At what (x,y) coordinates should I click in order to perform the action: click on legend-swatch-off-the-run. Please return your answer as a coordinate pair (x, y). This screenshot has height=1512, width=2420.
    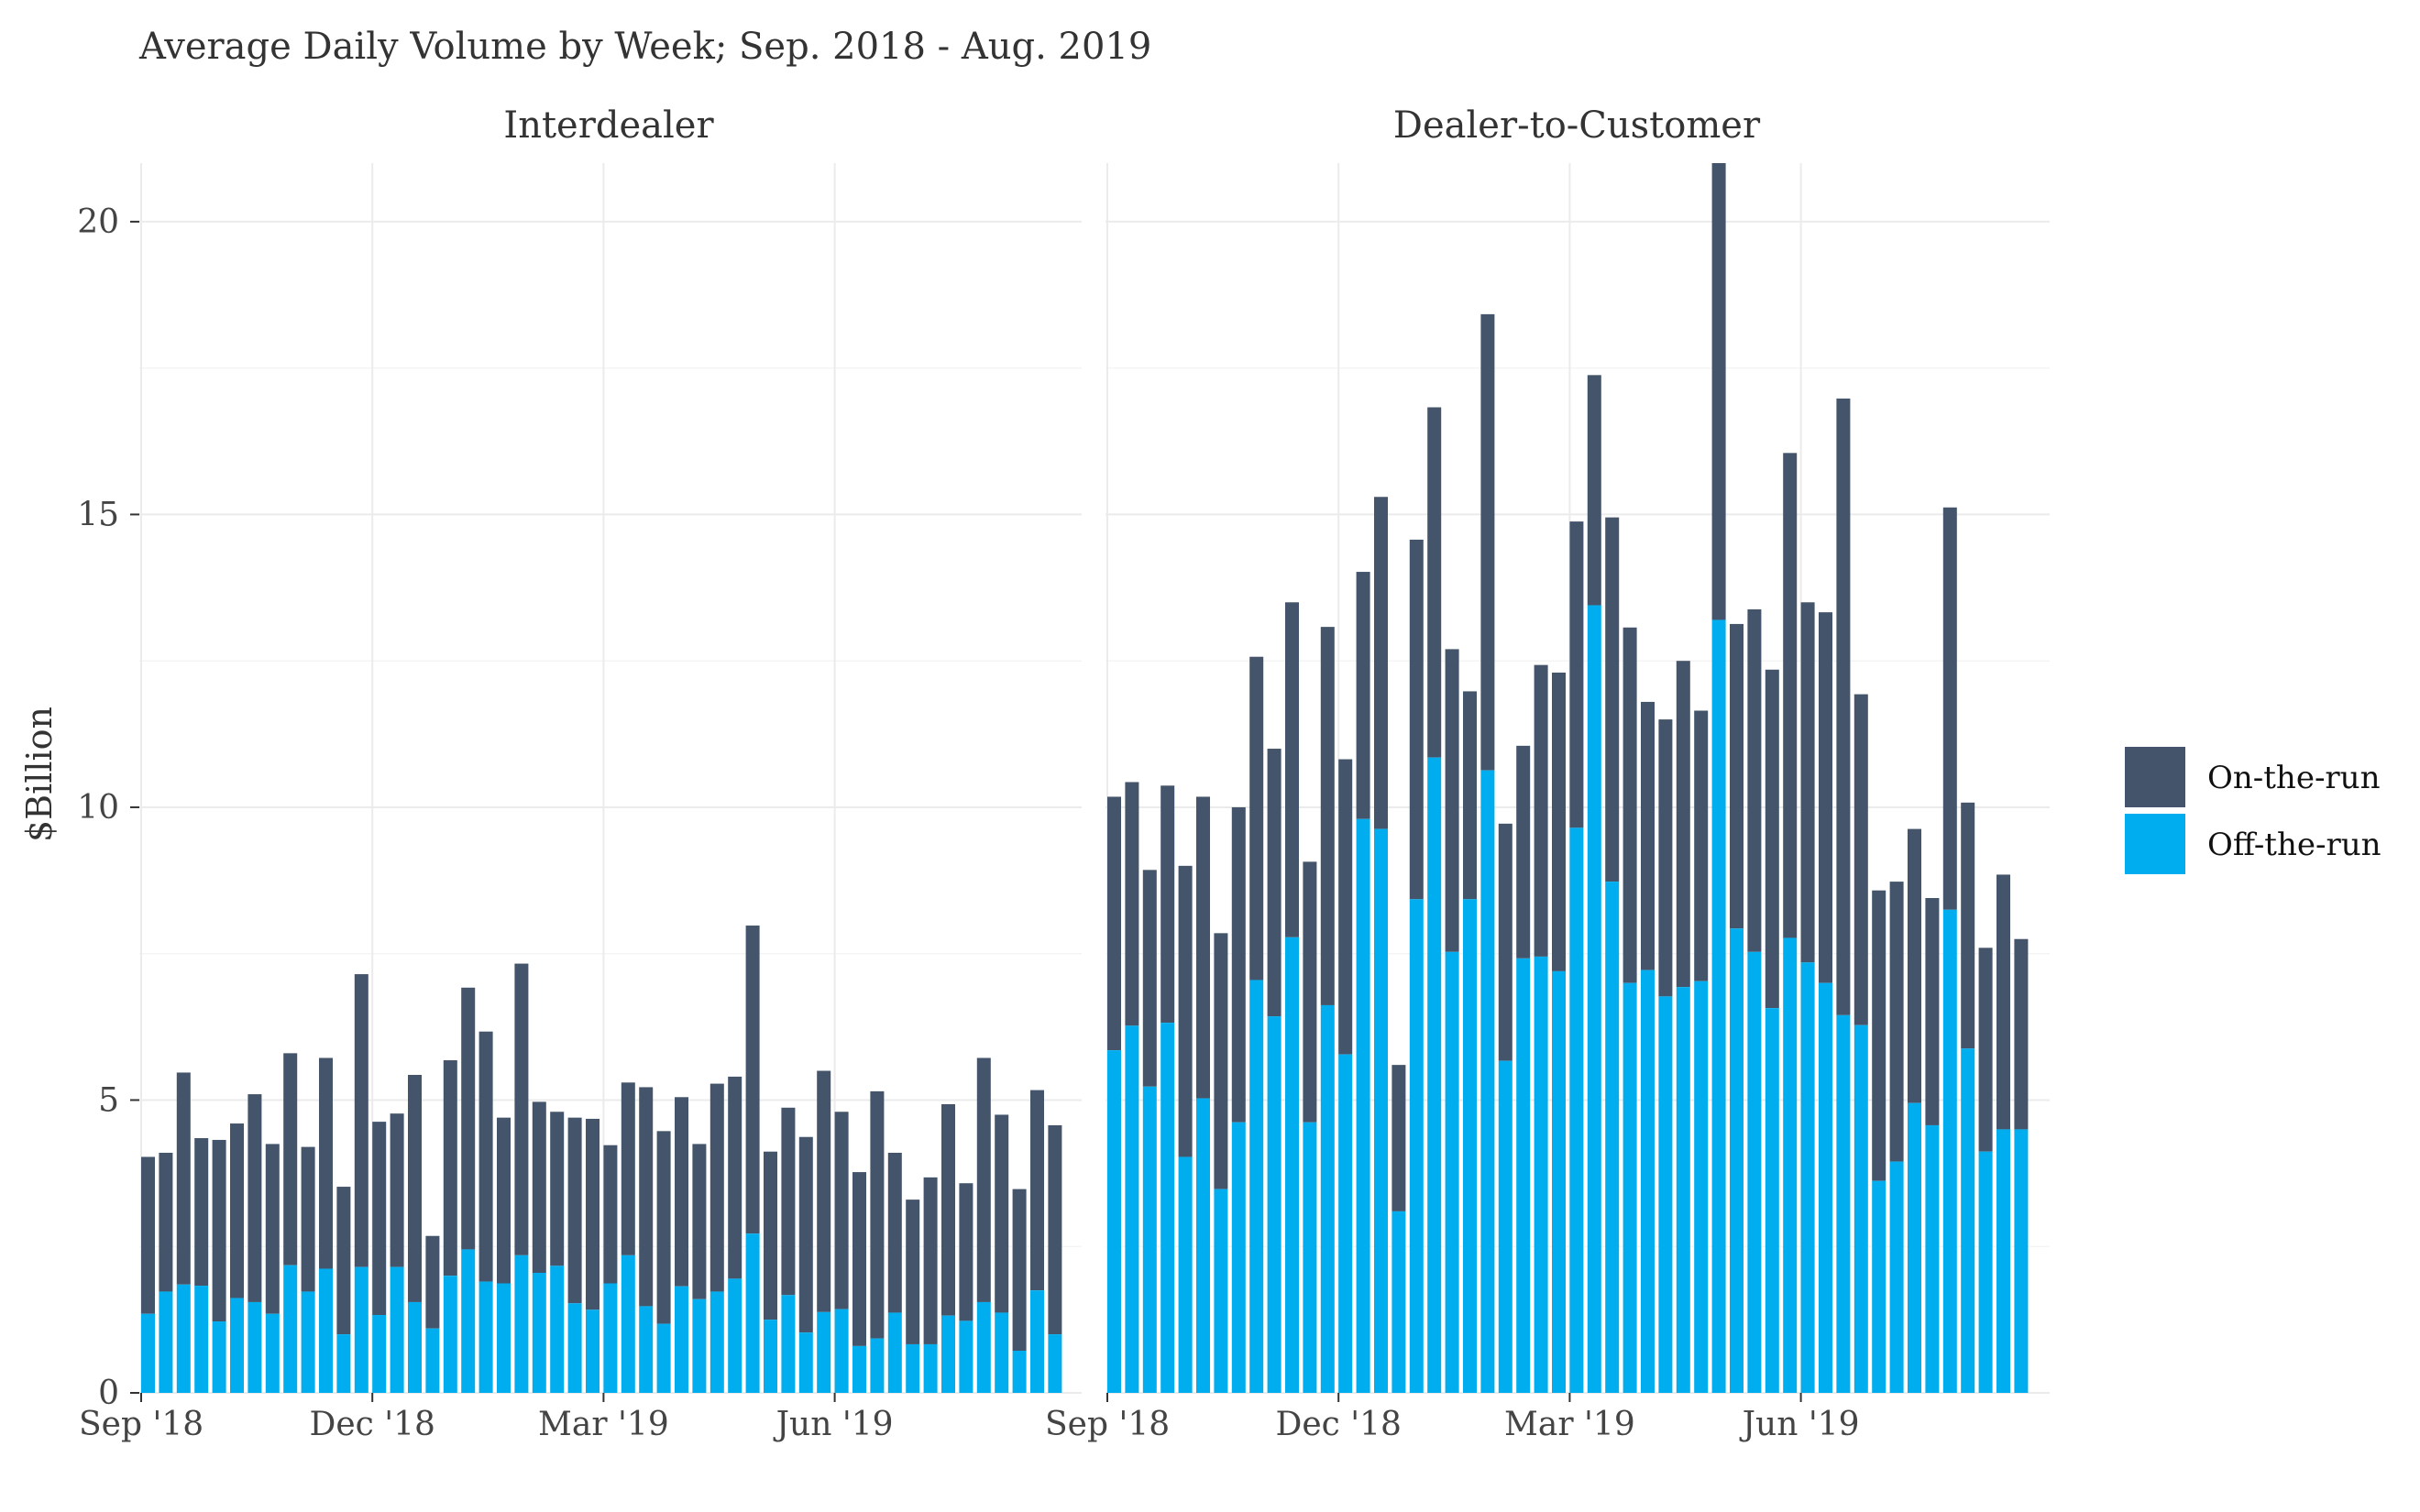
    Looking at the image, I should click on (2155, 844).